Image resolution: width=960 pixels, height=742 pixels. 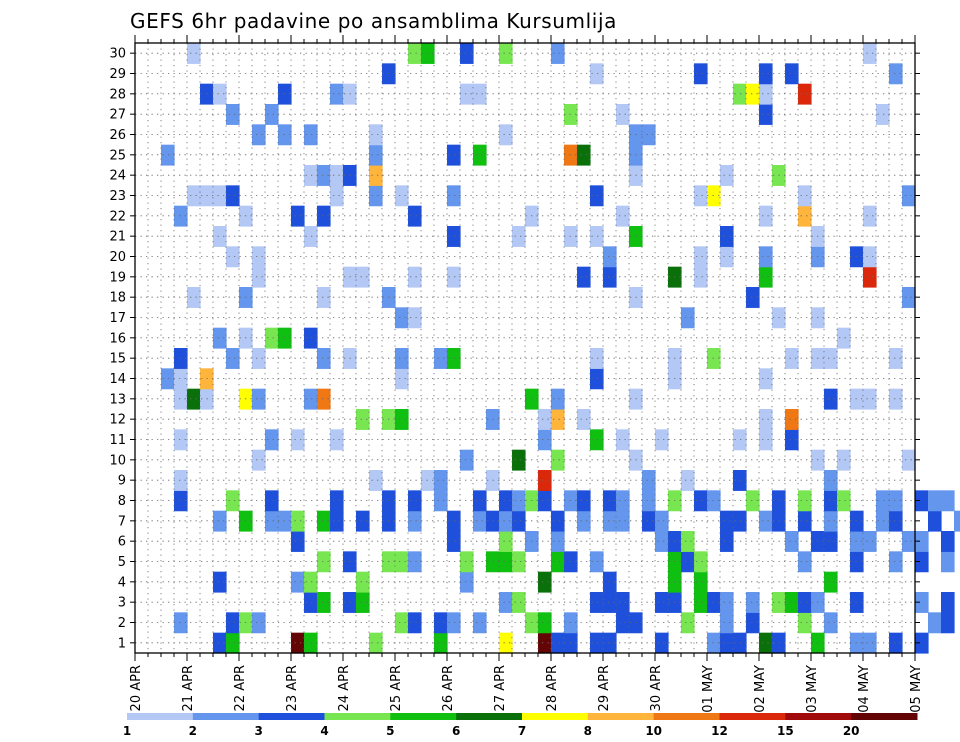 What do you see at coordinates (656, 688) in the screenshot?
I see `x-tick-label: 30 APR` at bounding box center [656, 688].